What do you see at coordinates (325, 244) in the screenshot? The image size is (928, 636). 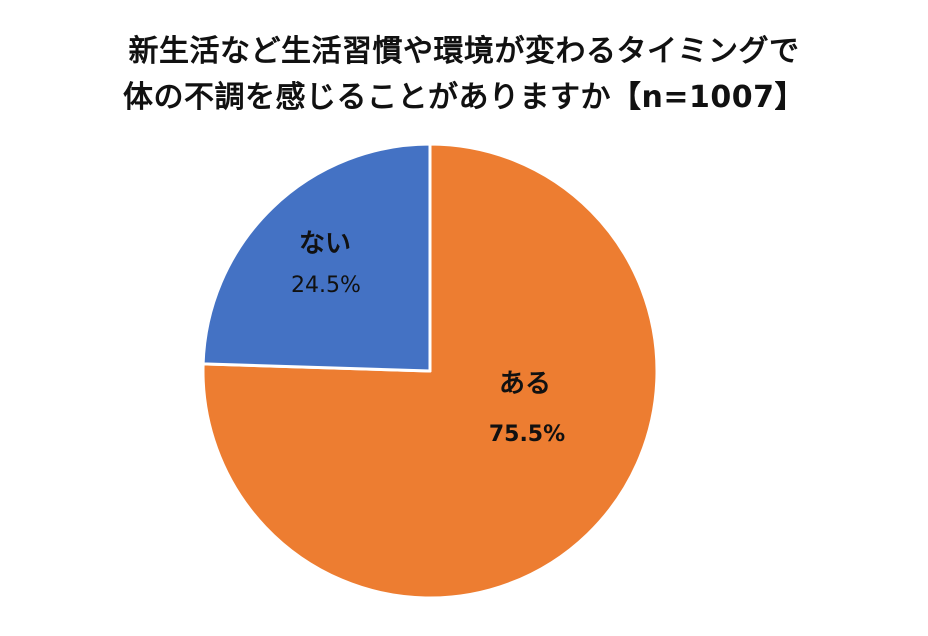 I see `slice-label-nai: ない` at bounding box center [325, 244].